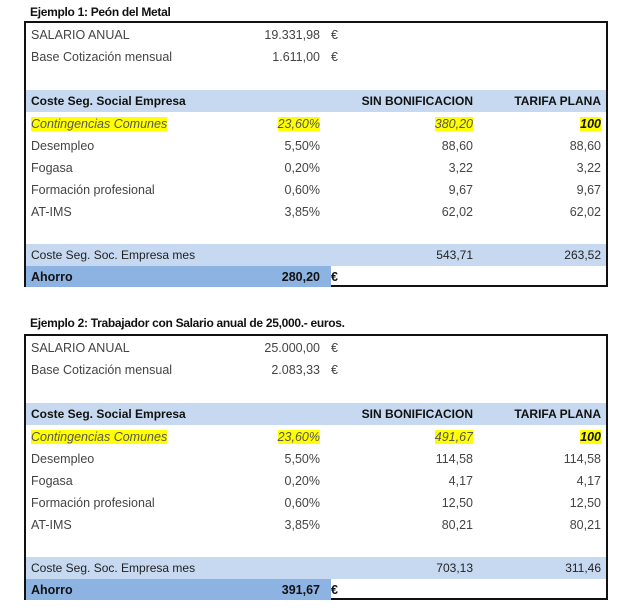  I want to click on row-sin-bonificacion: 88,60, so click(457, 146).